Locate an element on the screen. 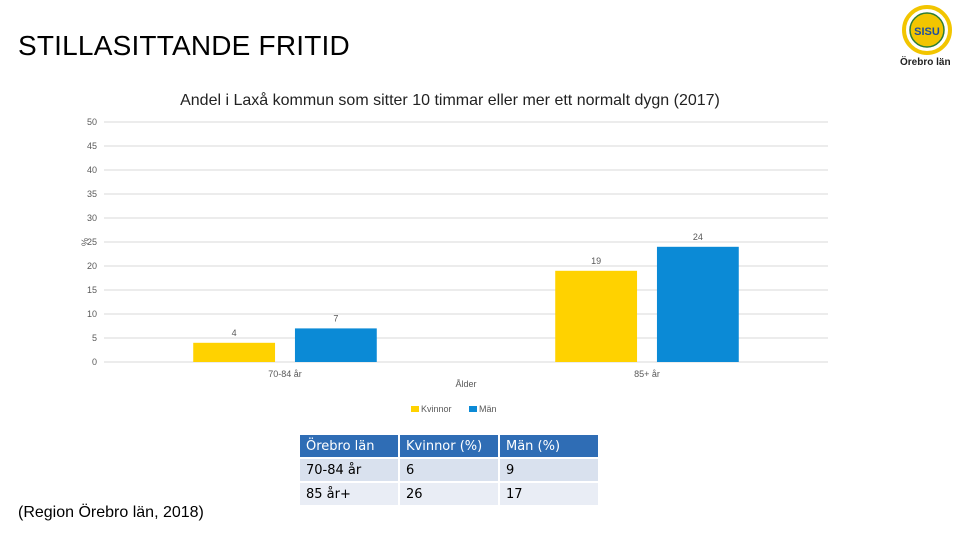 The image size is (960, 540). y-tick-label: 0 is located at coordinates (94, 362).